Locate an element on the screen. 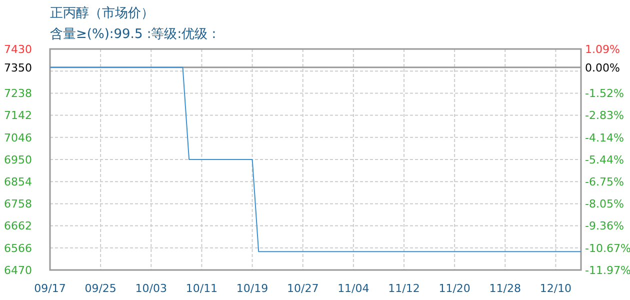 This screenshot has height=300, width=630. y-tick-label: 7142 is located at coordinates (18, 115).